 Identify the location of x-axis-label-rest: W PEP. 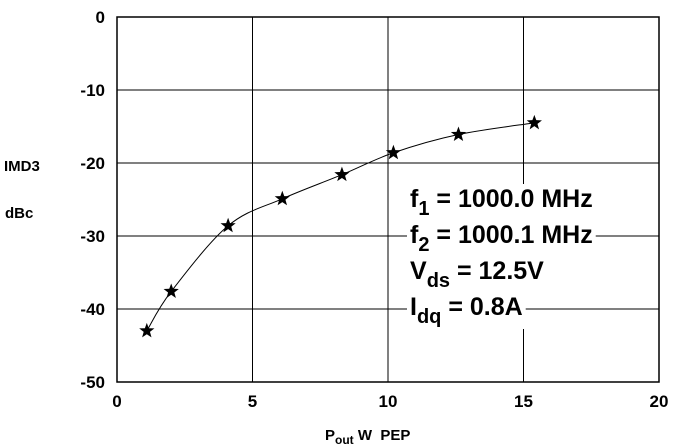
(382, 435).